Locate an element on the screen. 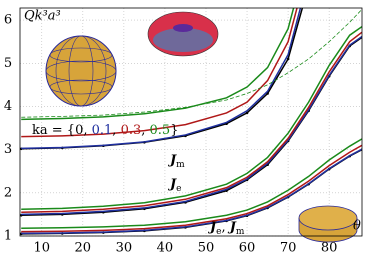  y-tick-label: 4 is located at coordinates (8, 106).